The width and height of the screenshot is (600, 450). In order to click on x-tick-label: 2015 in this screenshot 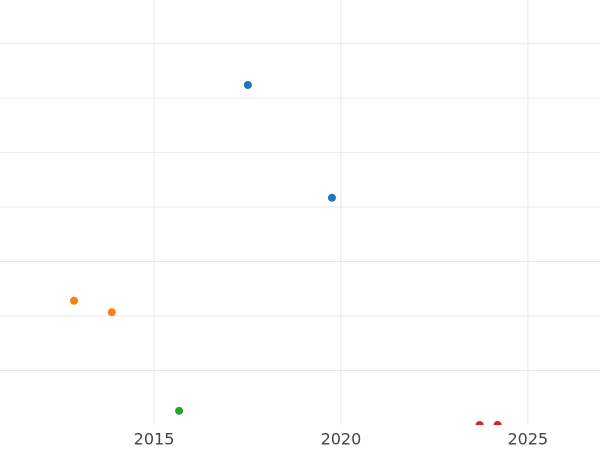, I will do `click(154, 439)`.